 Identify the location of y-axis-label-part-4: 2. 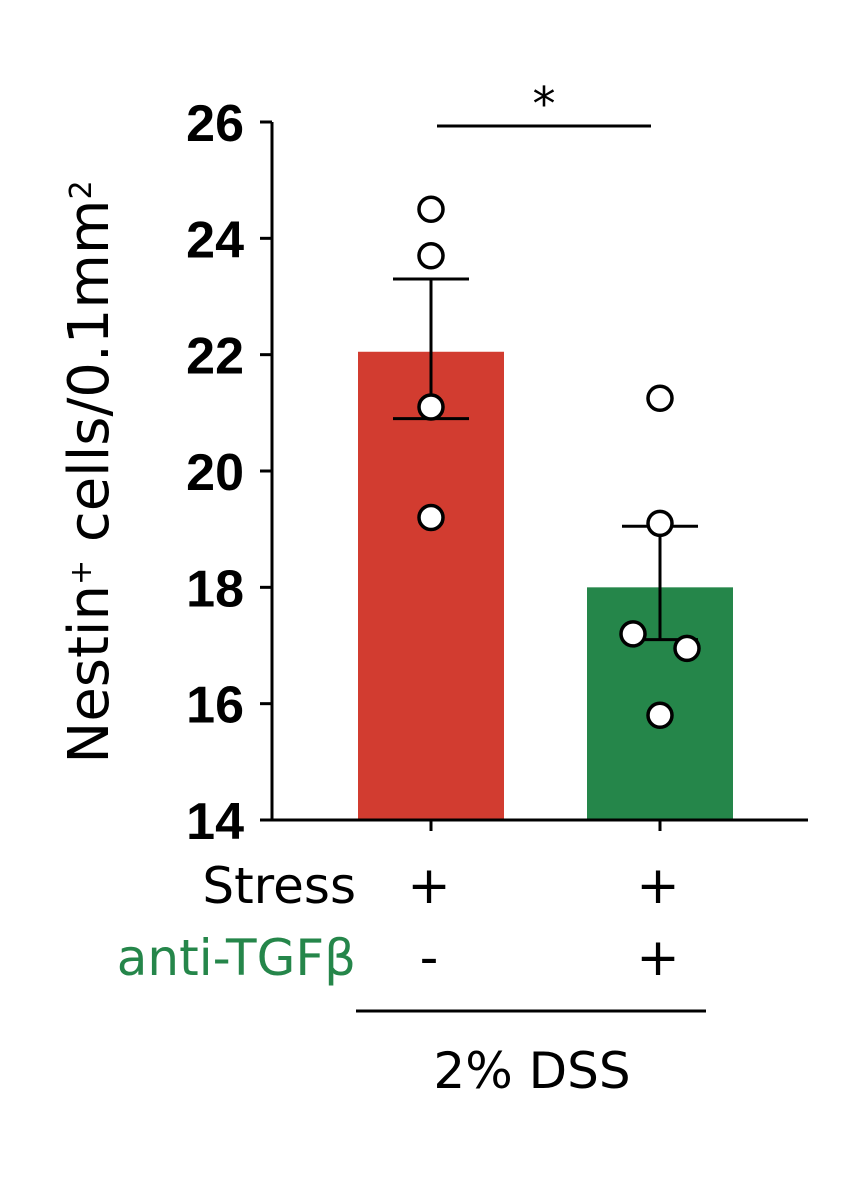
(81, 189).